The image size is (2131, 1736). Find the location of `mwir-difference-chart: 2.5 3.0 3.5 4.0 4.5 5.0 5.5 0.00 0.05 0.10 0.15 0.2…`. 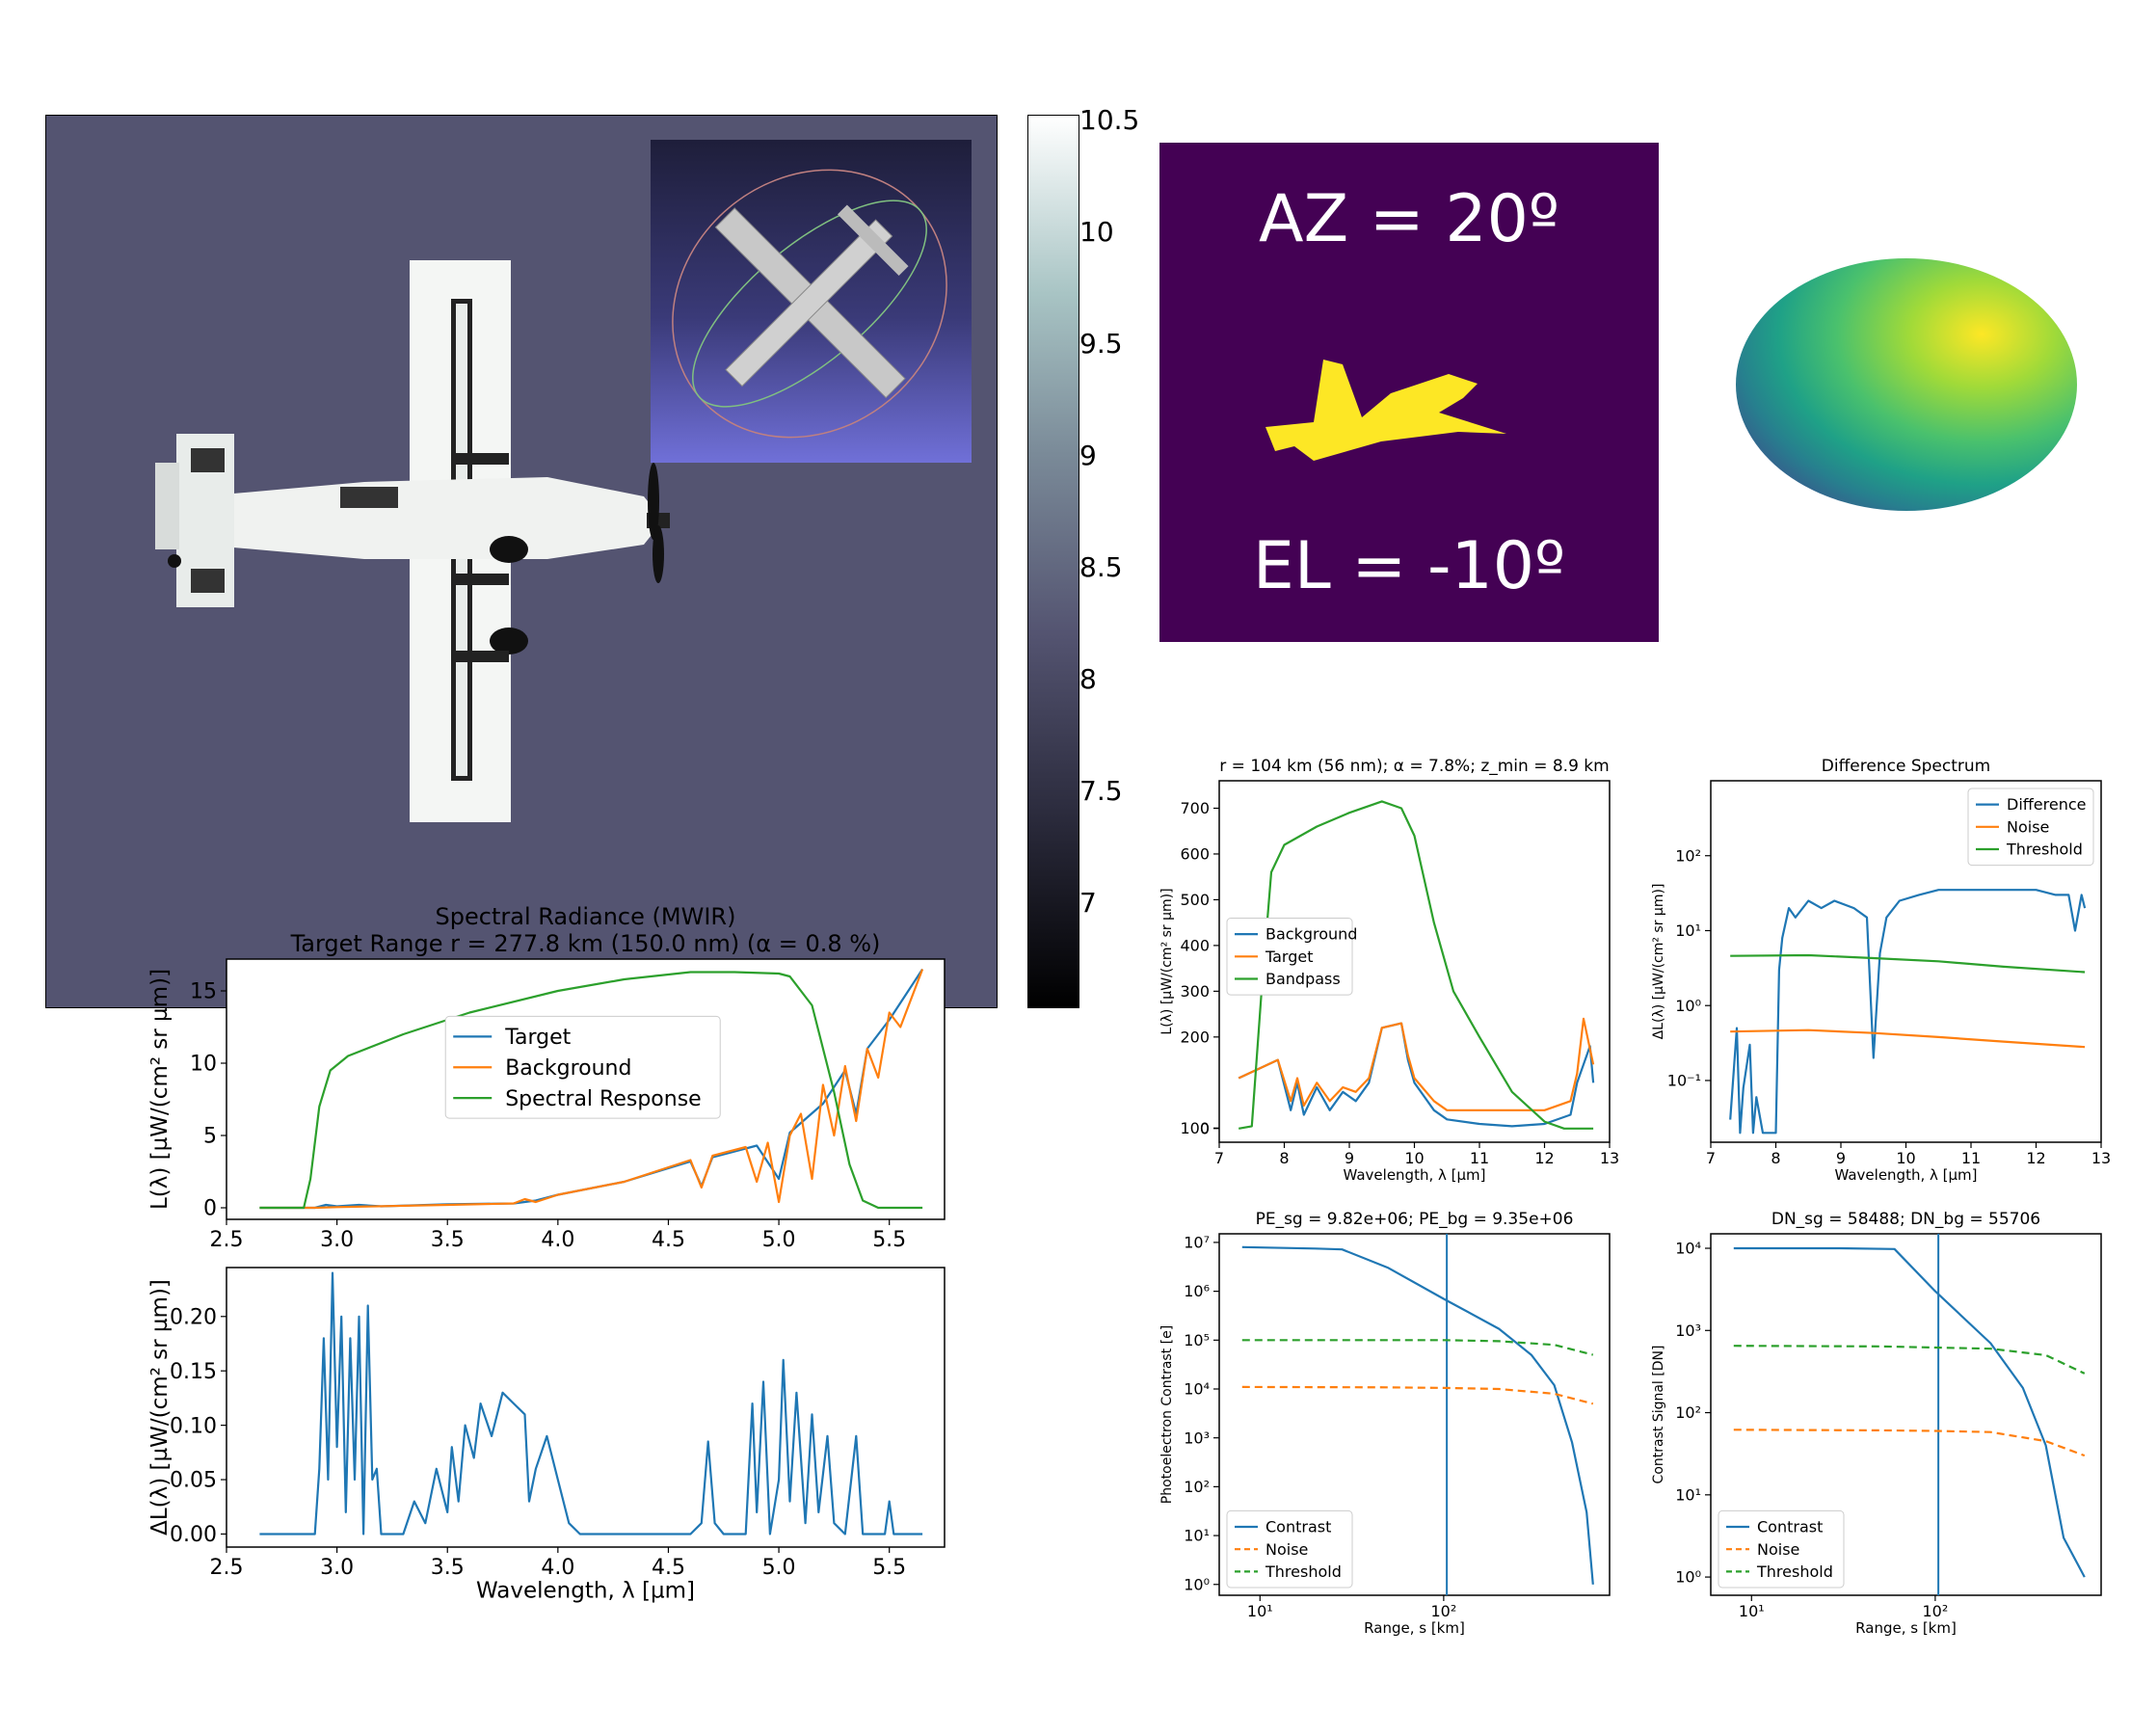

mwir-difference-chart: 2.5 3.0 3.5 4.0 4.5 5.0 5.5 0.00 0.05 0.10 0.15 0.2… is located at coordinates (547, 1435).